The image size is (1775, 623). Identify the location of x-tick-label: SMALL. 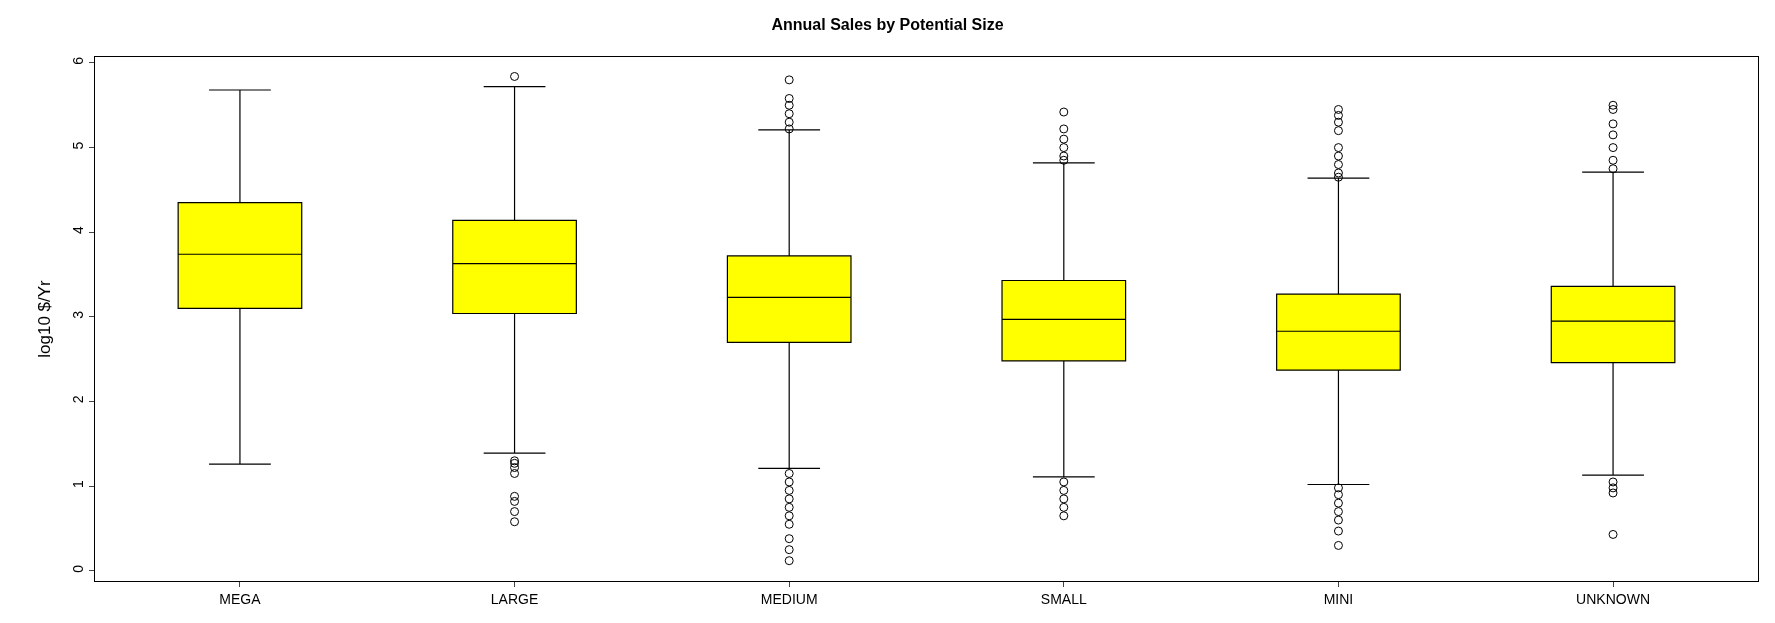
(1063, 598).